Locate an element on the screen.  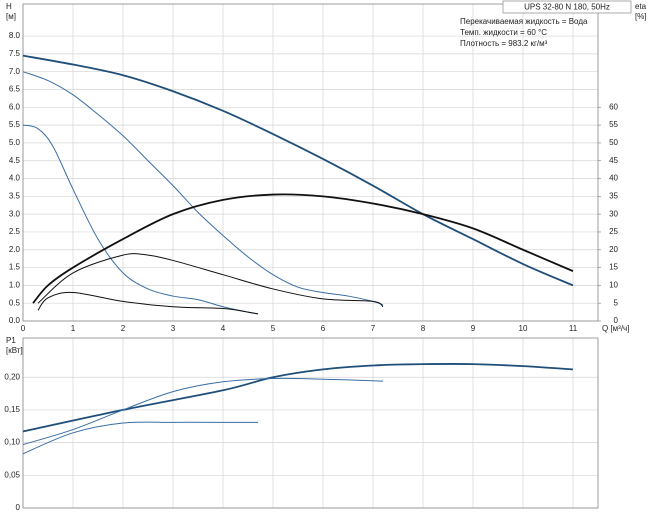
y2-tick-label: 10 is located at coordinates (613, 284).